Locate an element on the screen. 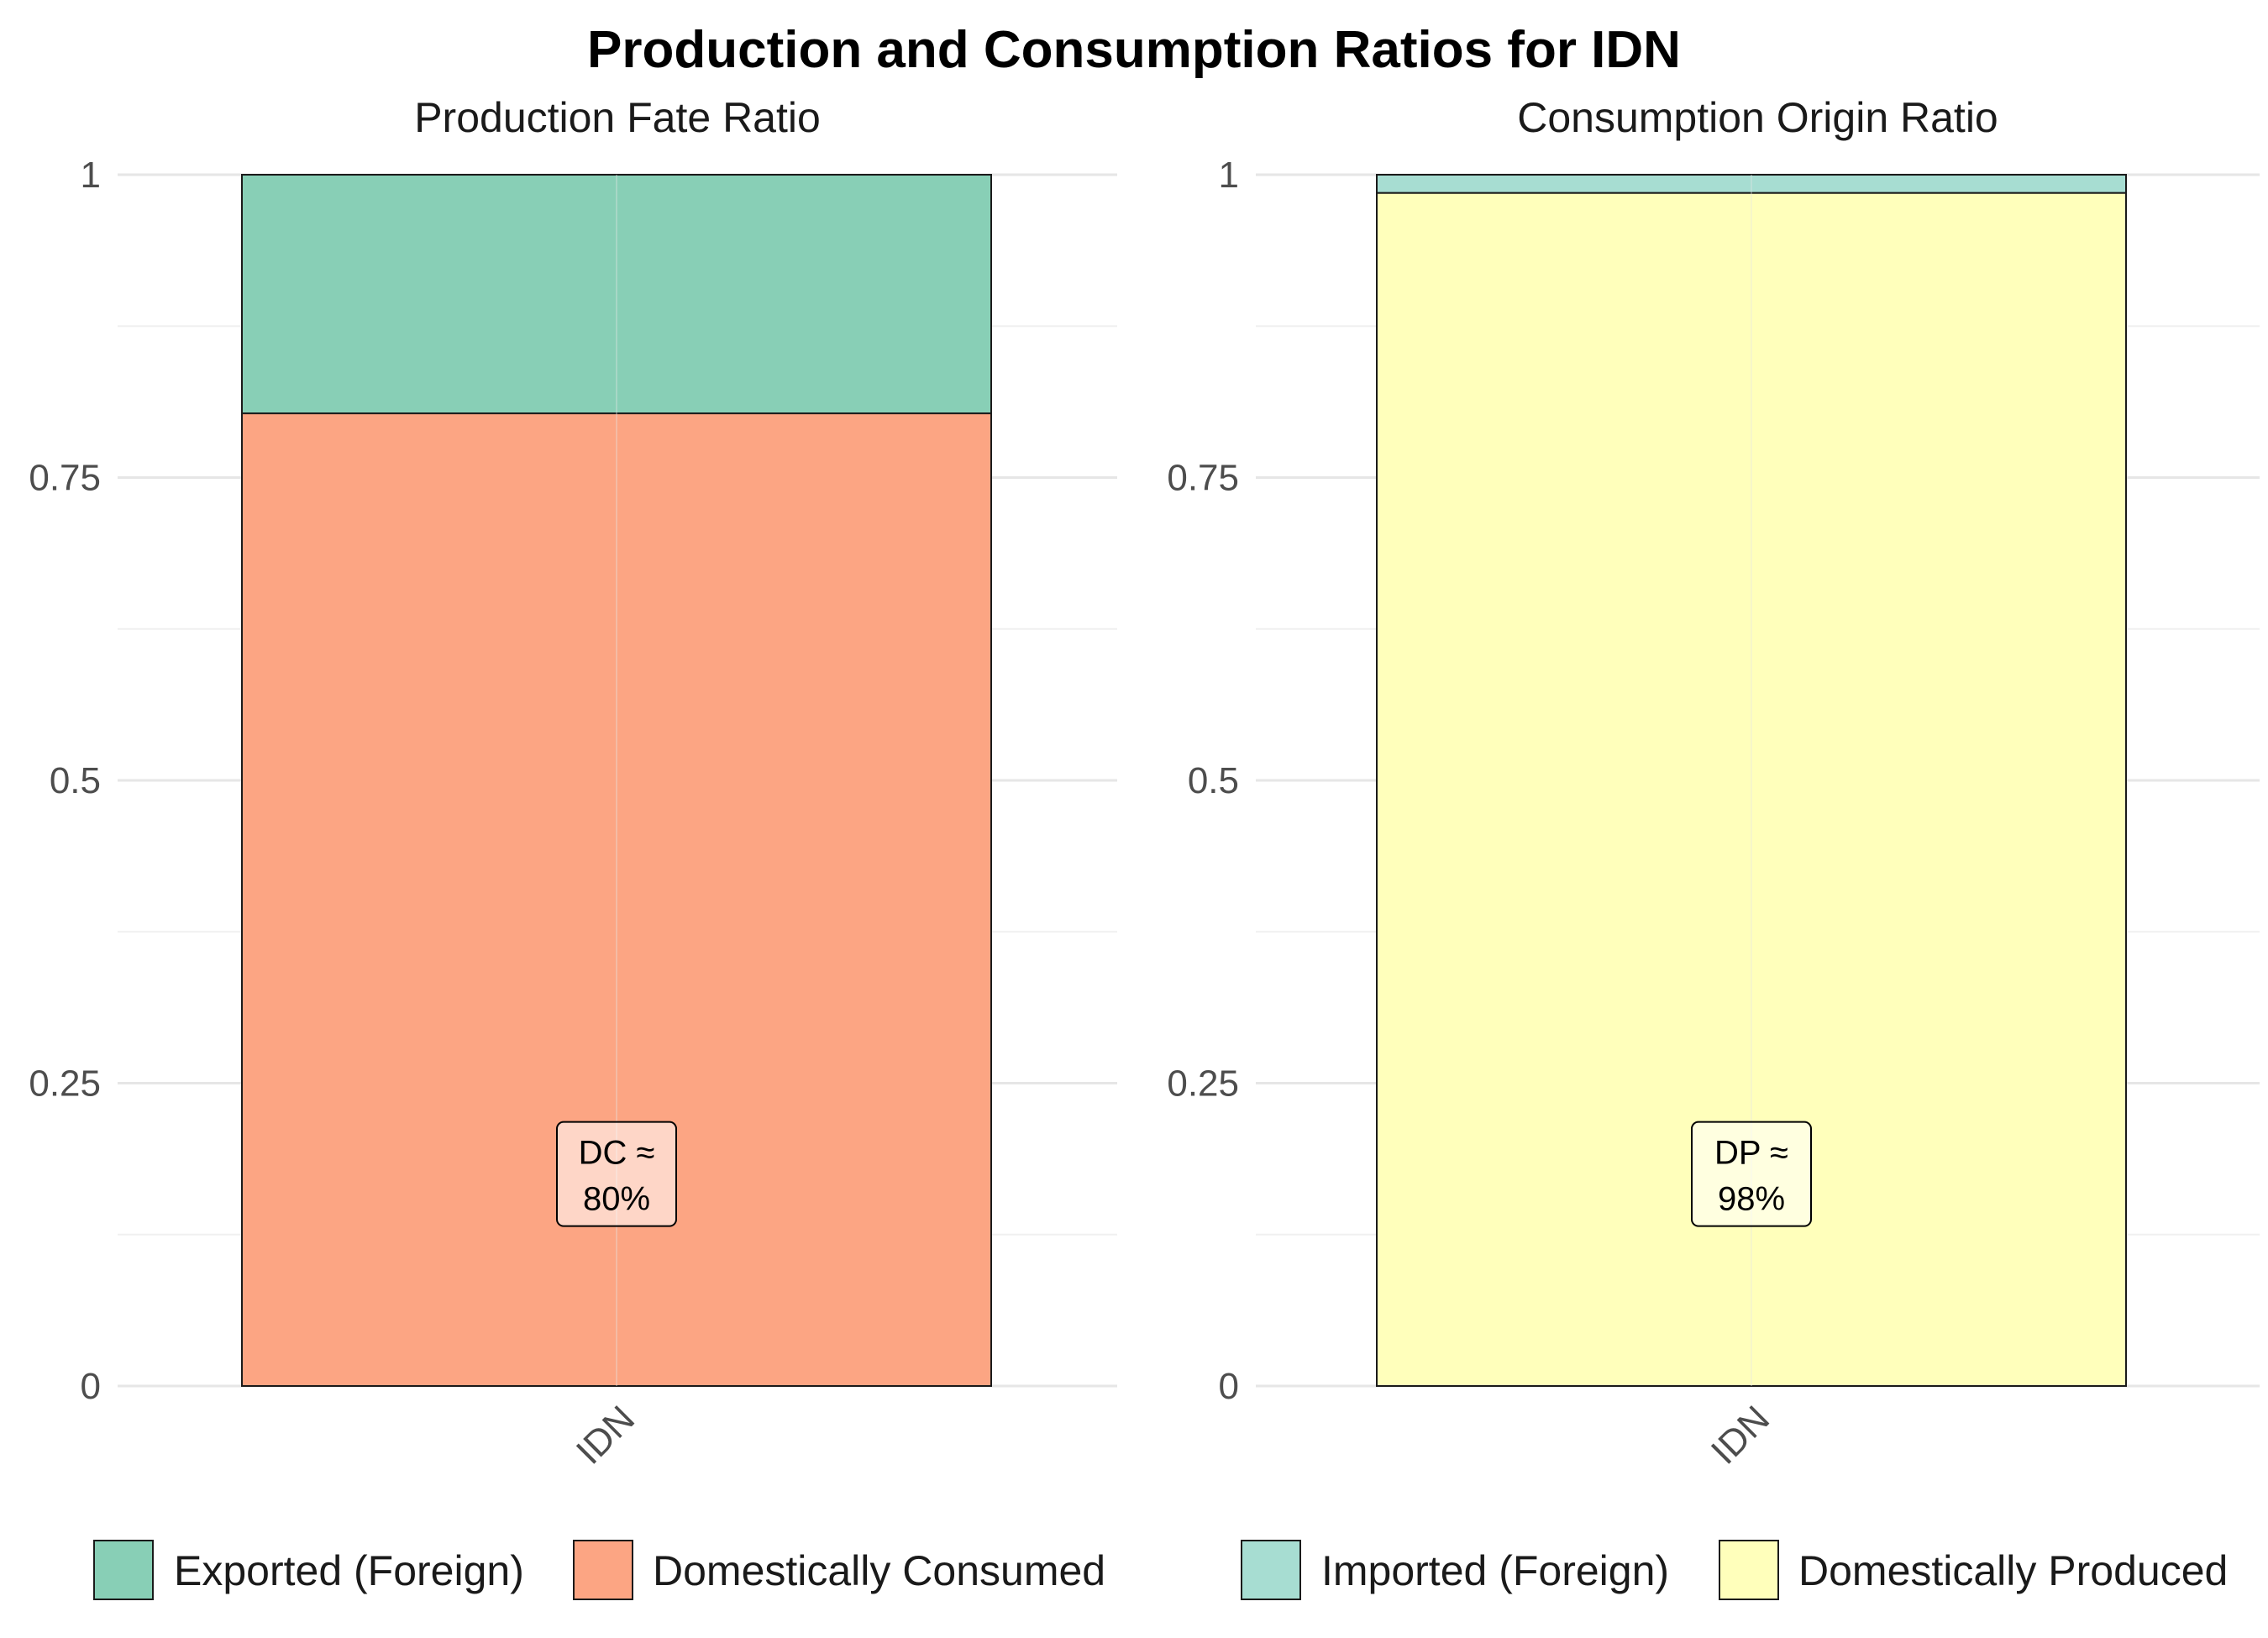  annotation-label: DC ≈ 80% is located at coordinates (616, 1174).